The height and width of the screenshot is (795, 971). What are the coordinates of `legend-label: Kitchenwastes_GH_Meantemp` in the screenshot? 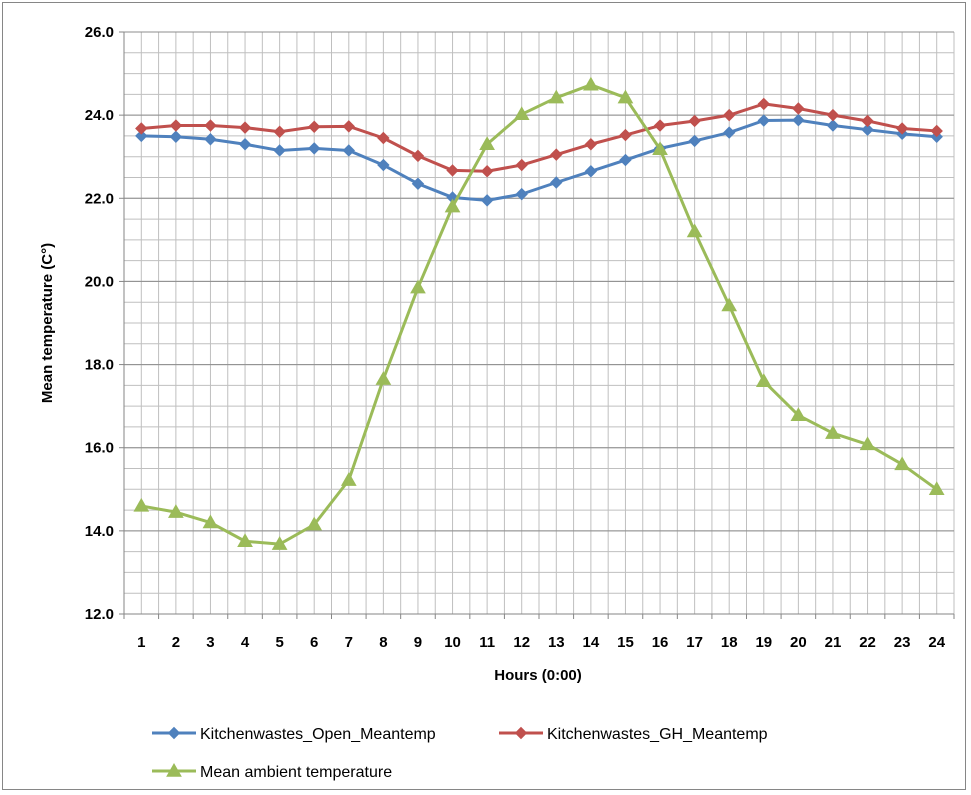 It's located at (657, 734).